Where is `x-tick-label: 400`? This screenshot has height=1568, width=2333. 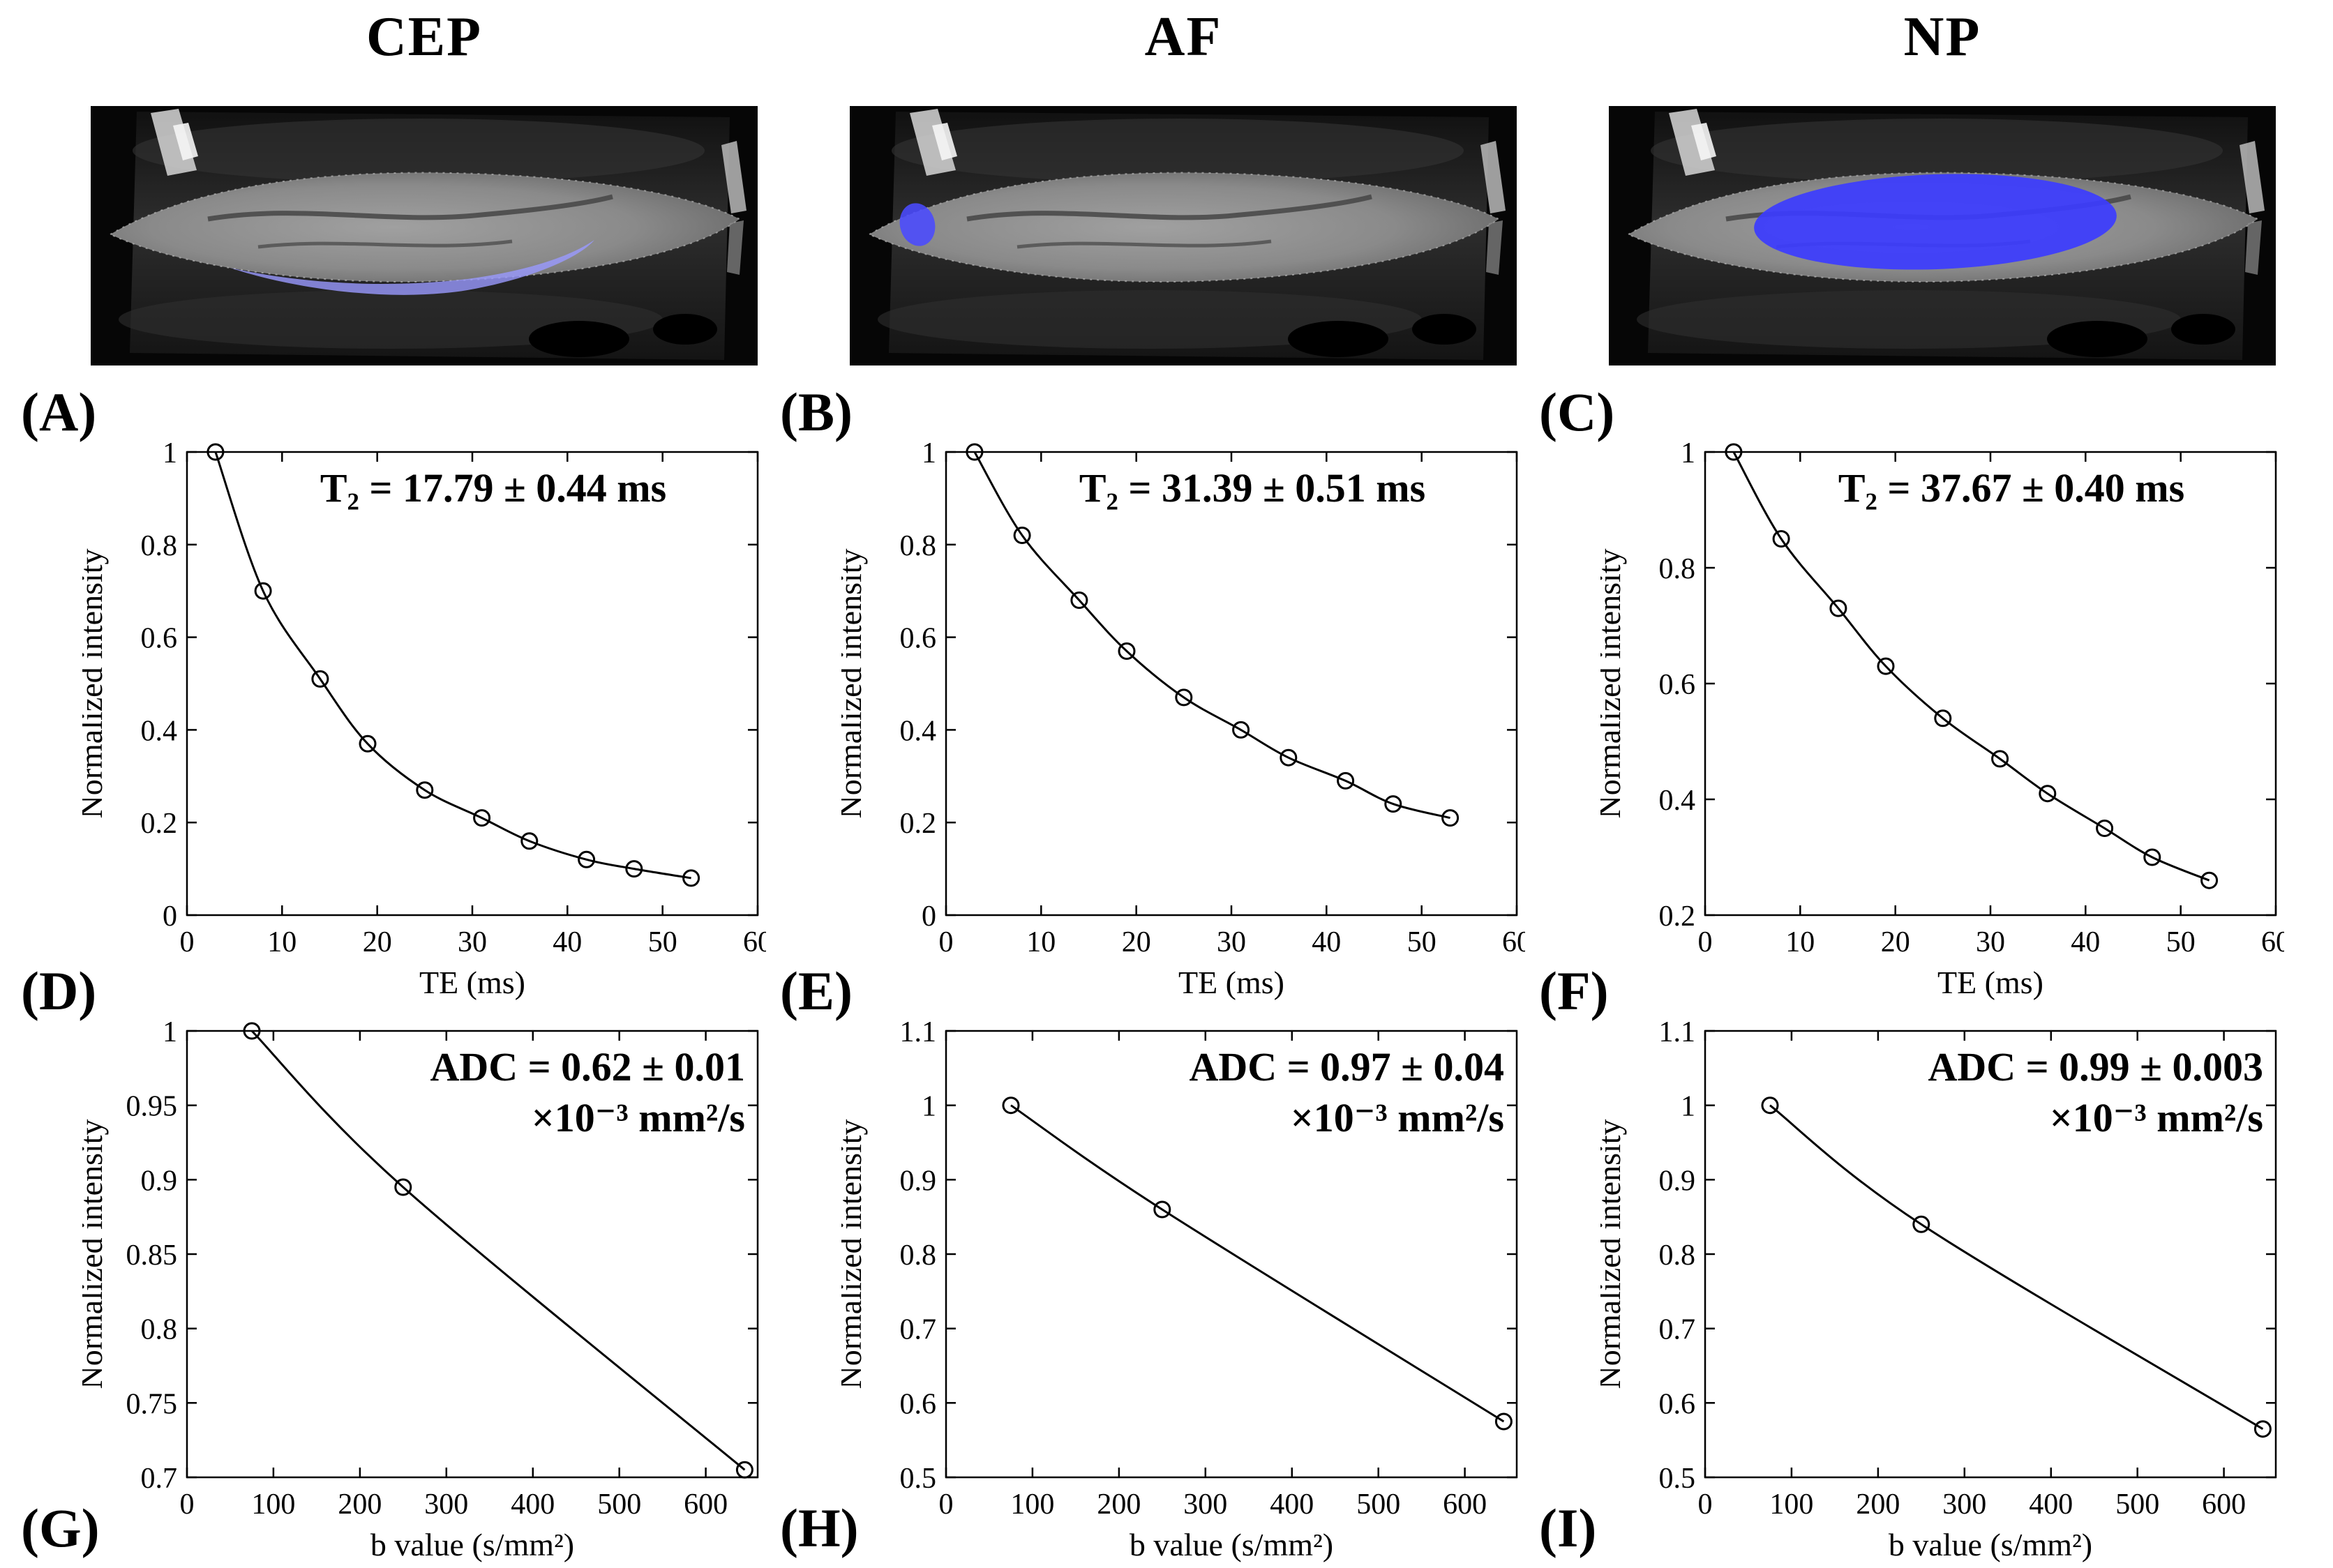 x-tick-label: 400 is located at coordinates (533, 1504).